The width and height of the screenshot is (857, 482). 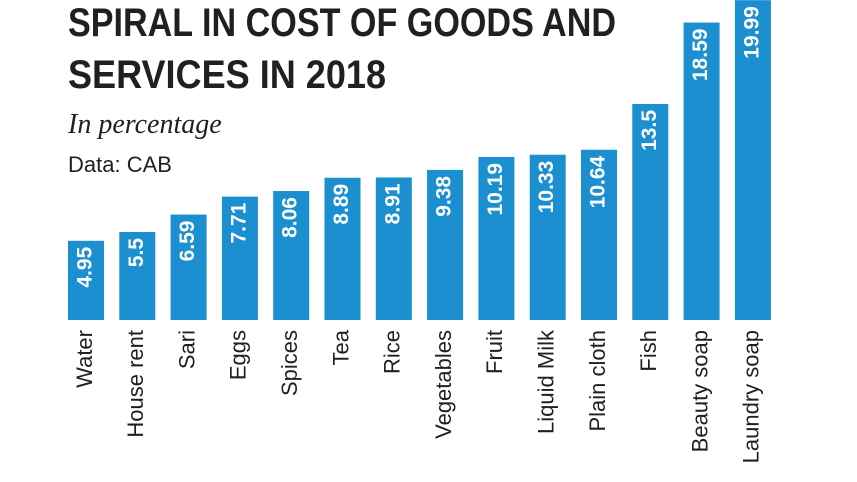 I want to click on chart-title: SERVICES IN 2018, so click(x=227, y=75).